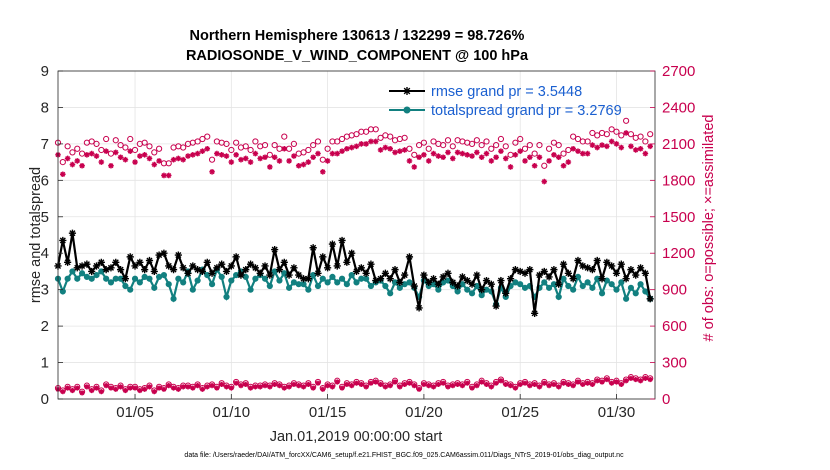 The image size is (830, 470). I want to click on tick-label-right: 0, so click(666, 399).